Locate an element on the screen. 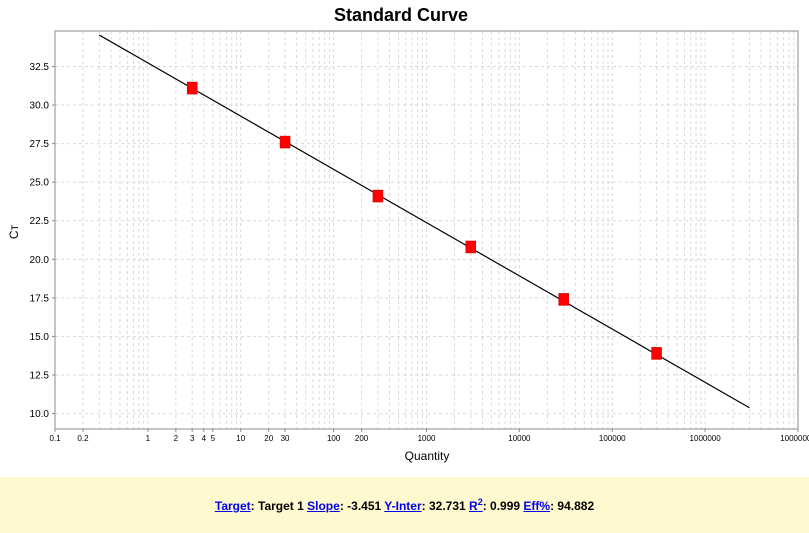  y-tick-label: 27.5 is located at coordinates (40, 144).